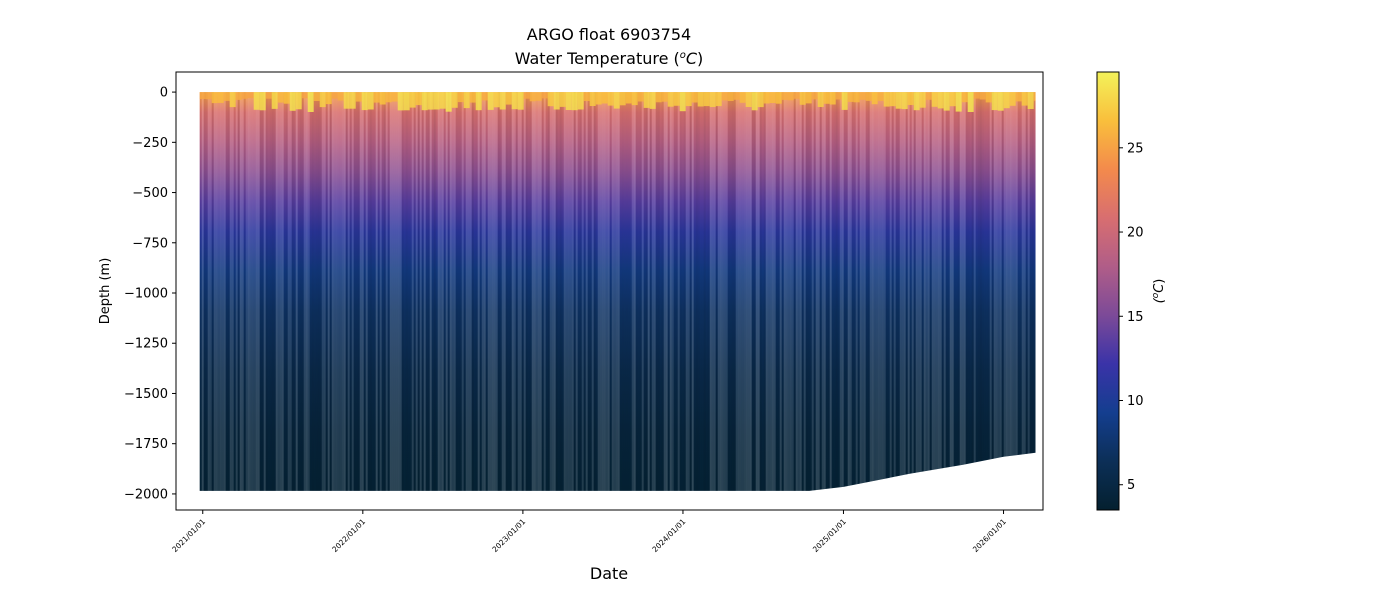  What do you see at coordinates (989, 535) in the screenshot?
I see `x-tick-label: 2026/01/01` at bounding box center [989, 535].